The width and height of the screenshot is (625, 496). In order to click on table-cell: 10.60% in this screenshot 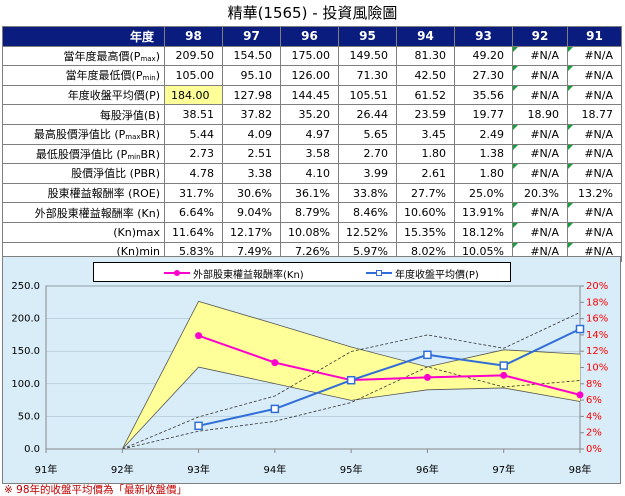, I will do `click(425, 212)`.